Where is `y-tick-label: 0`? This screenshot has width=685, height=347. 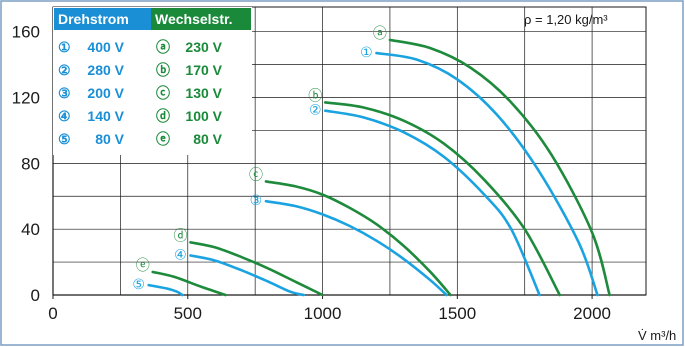
y-tick-label: 0 is located at coordinates (35, 295).